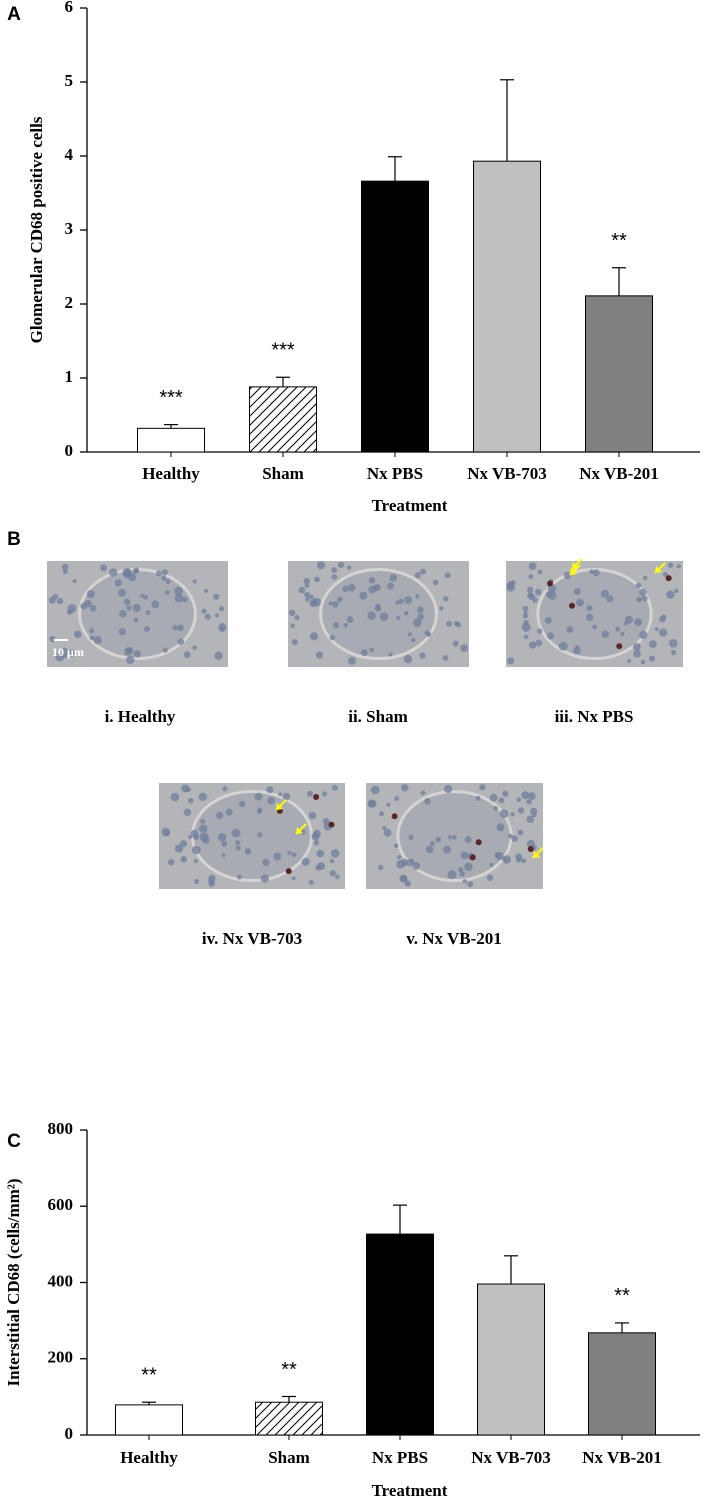 This screenshot has width=709, height=1499. Describe the element at coordinates (14, 1141) in the screenshot. I see `panel-label: C` at that location.